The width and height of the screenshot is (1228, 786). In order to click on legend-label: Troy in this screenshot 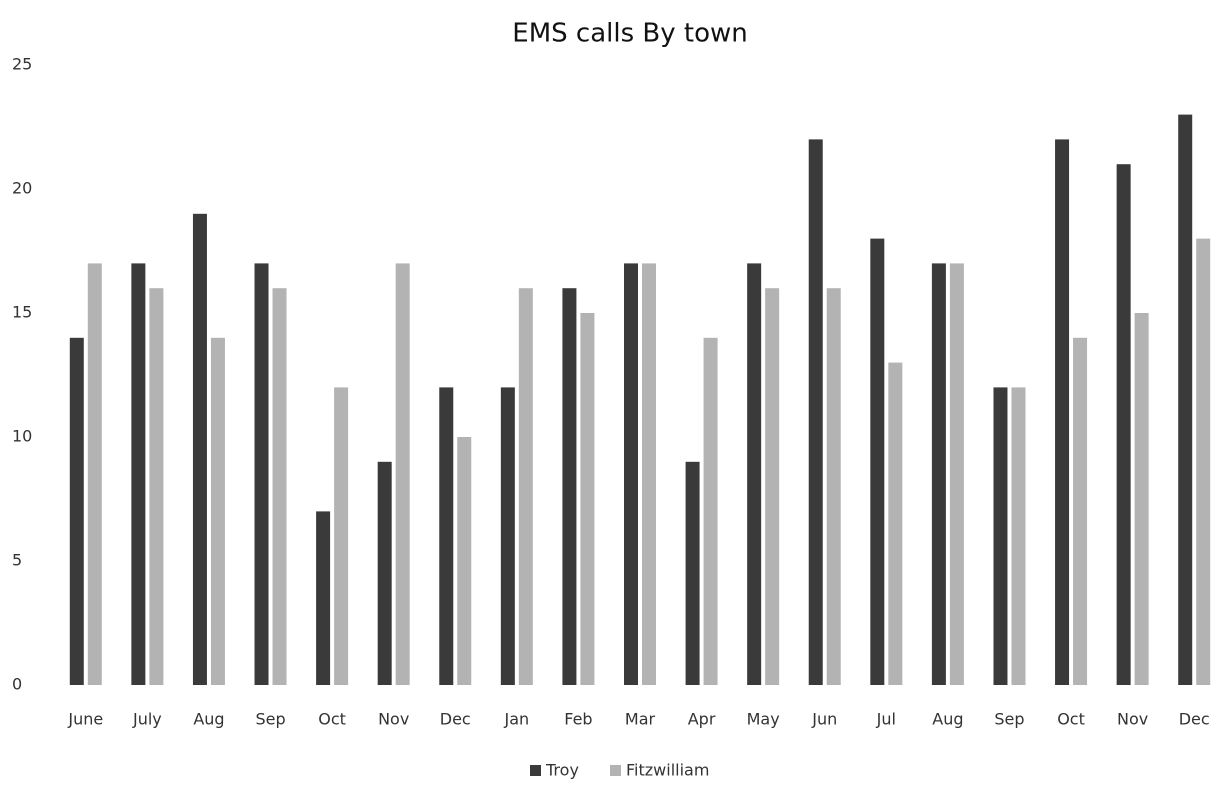, I will do `click(562, 770)`.